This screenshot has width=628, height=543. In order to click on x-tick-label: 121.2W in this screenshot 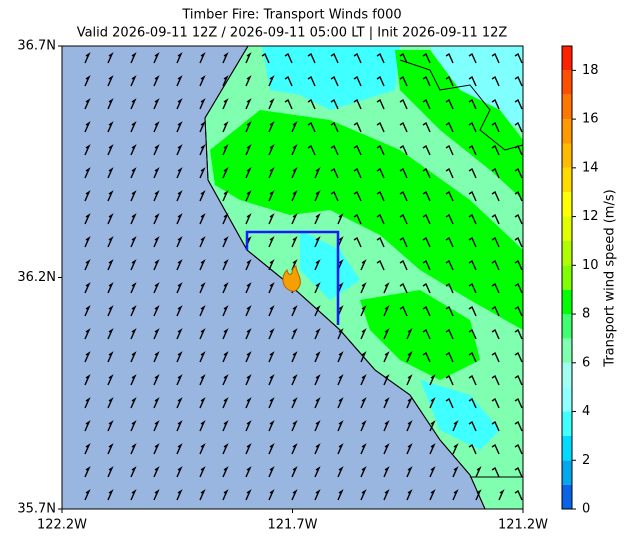, I will do `click(523, 525)`.